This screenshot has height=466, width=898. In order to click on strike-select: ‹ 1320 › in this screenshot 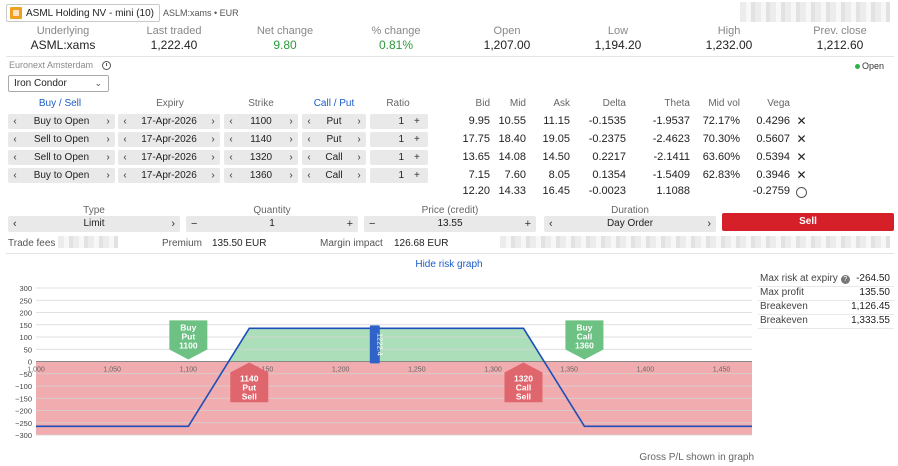, I will do `click(261, 157)`.